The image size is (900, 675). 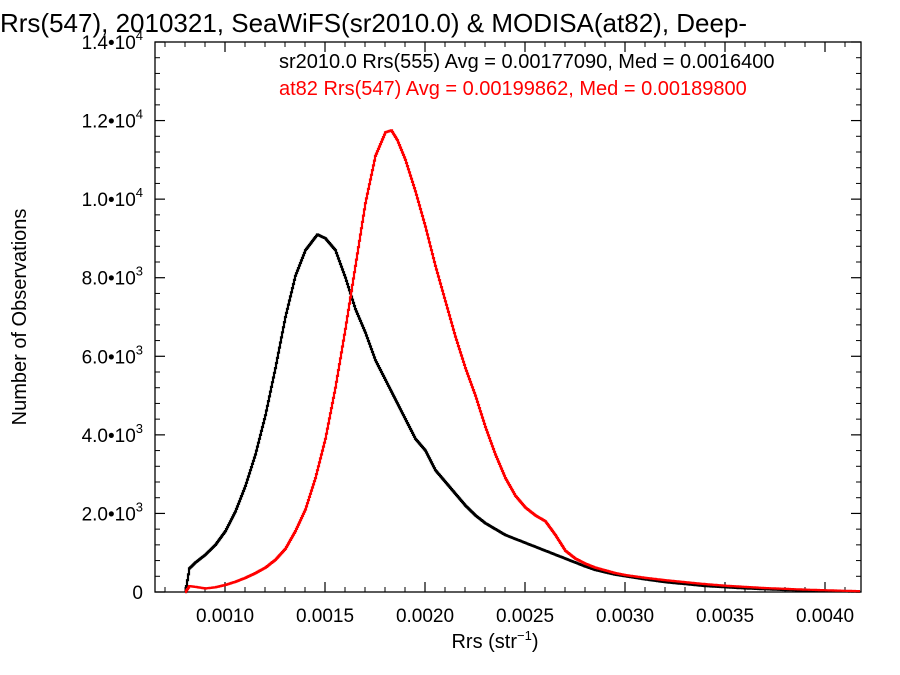 I want to click on y-axis-label: Number of Observations, so click(x=20, y=317).